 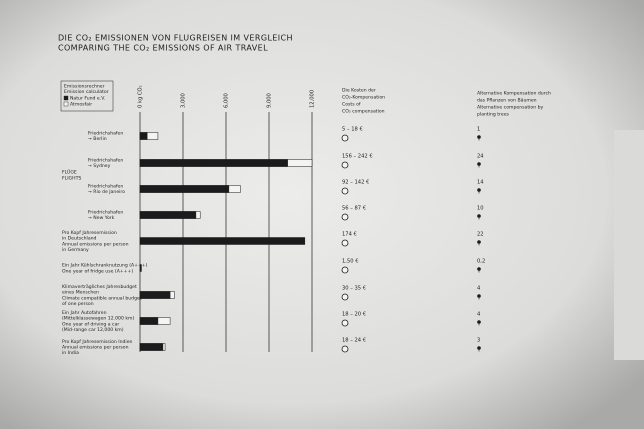 I want to click on category-label: Ein Jahr Kühlschranknutzung (A+++), so click(x=105, y=266).